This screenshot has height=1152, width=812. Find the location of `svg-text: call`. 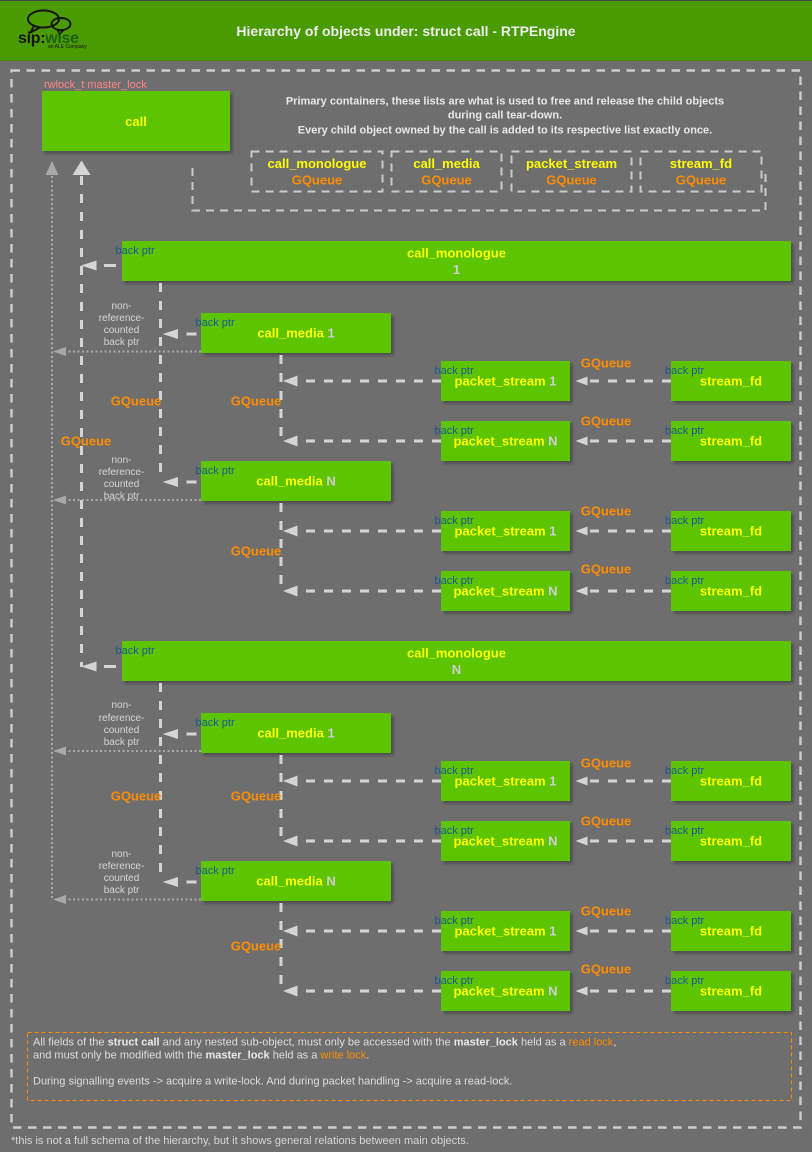

svg-text: call is located at coordinates (136, 121).